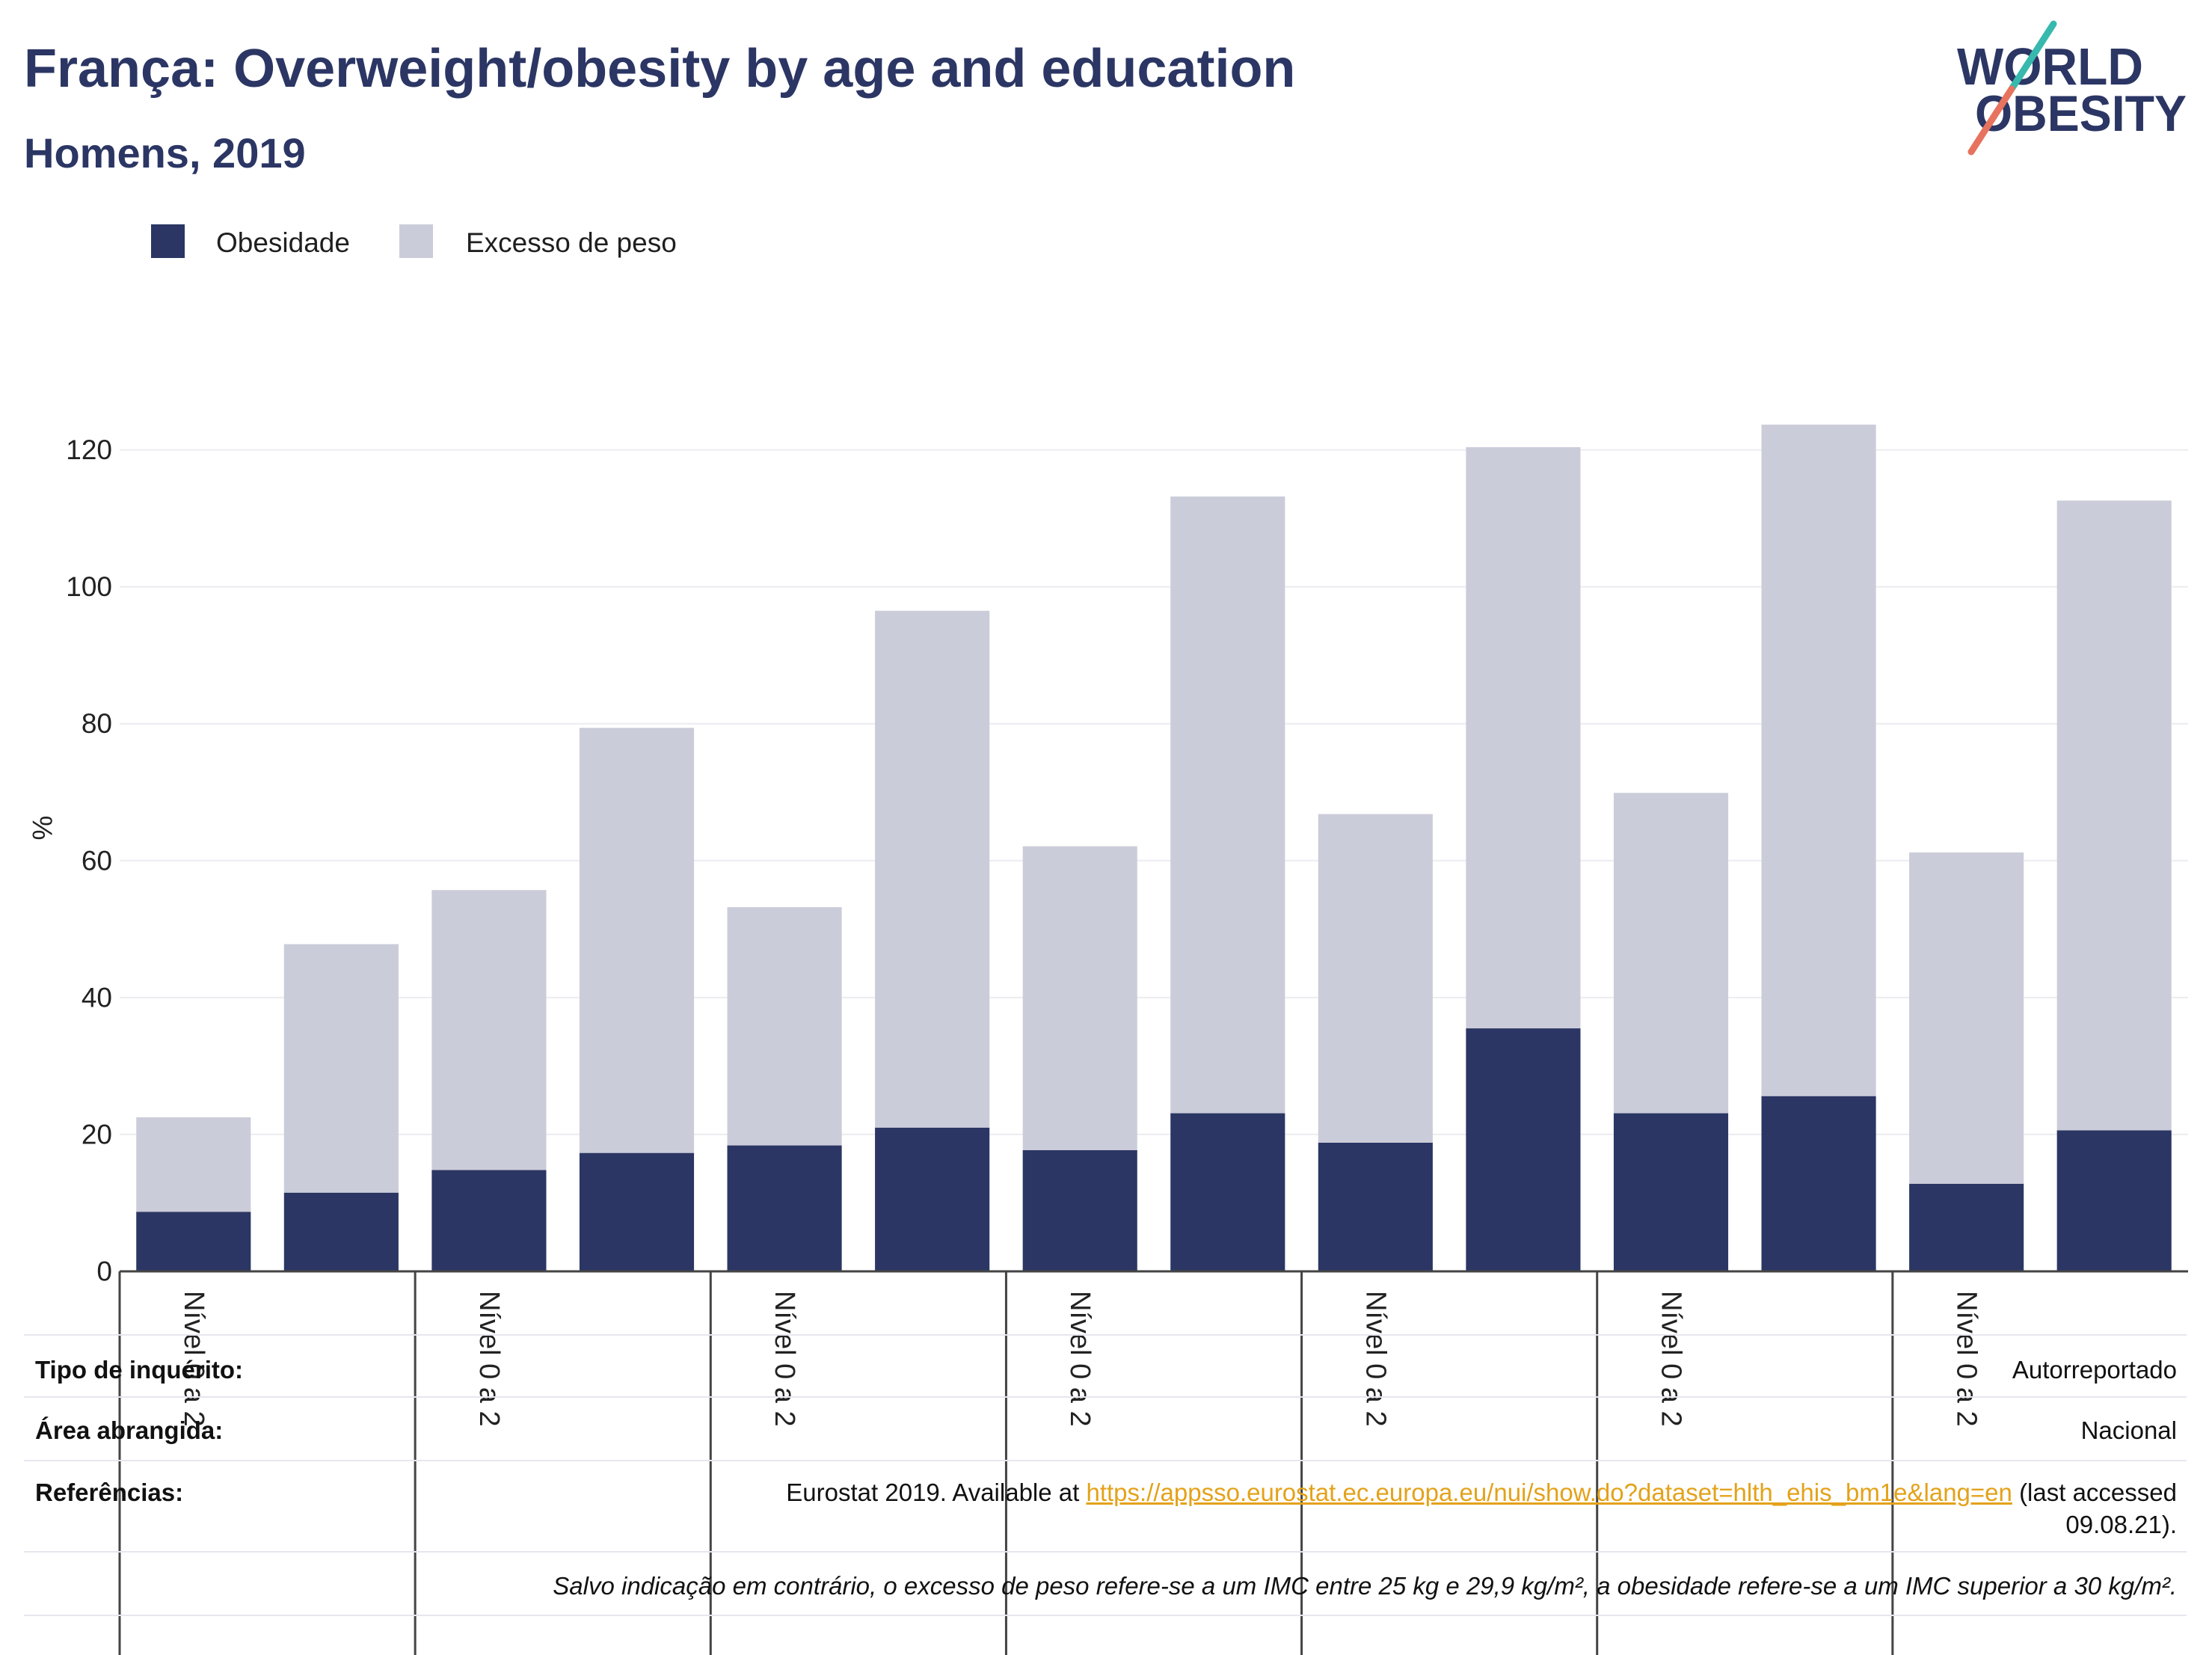 The height and width of the screenshot is (1655, 2212). I want to click on legend-swatch-excesso-de-peso, so click(416, 241).